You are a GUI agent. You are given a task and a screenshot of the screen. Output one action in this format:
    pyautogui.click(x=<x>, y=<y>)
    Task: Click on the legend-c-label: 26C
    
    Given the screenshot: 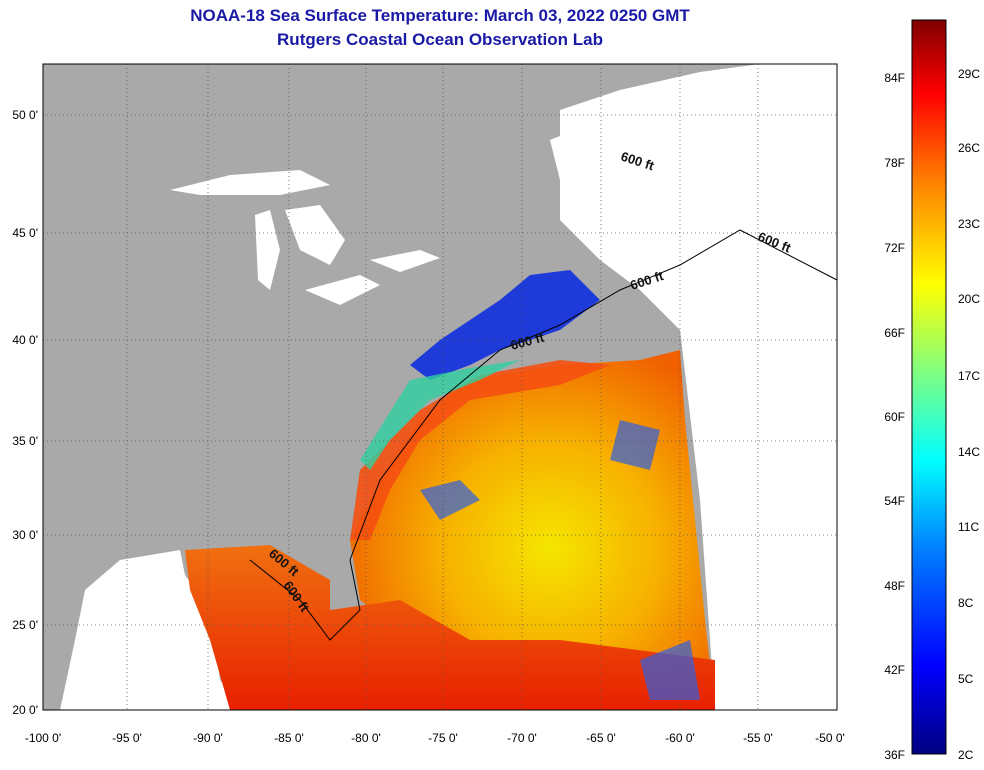 What is the action you would take?
    pyautogui.click(x=969, y=148)
    